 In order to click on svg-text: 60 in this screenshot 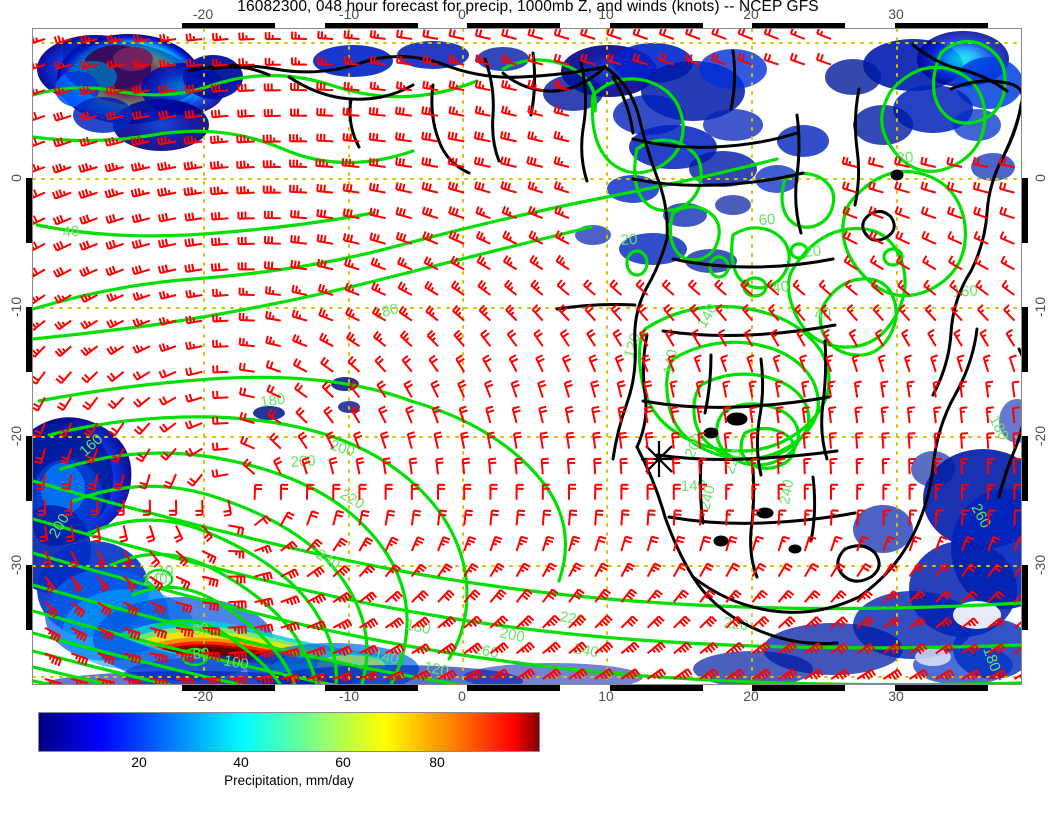, I will do `click(767, 220)`.